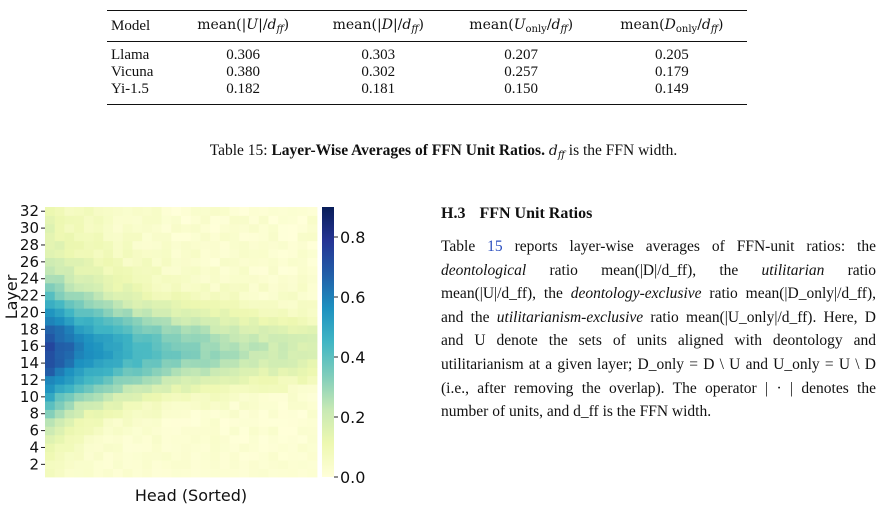 The width and height of the screenshot is (887, 507). Describe the element at coordinates (29, 211) in the screenshot. I see `y-tick-label: 32` at that location.